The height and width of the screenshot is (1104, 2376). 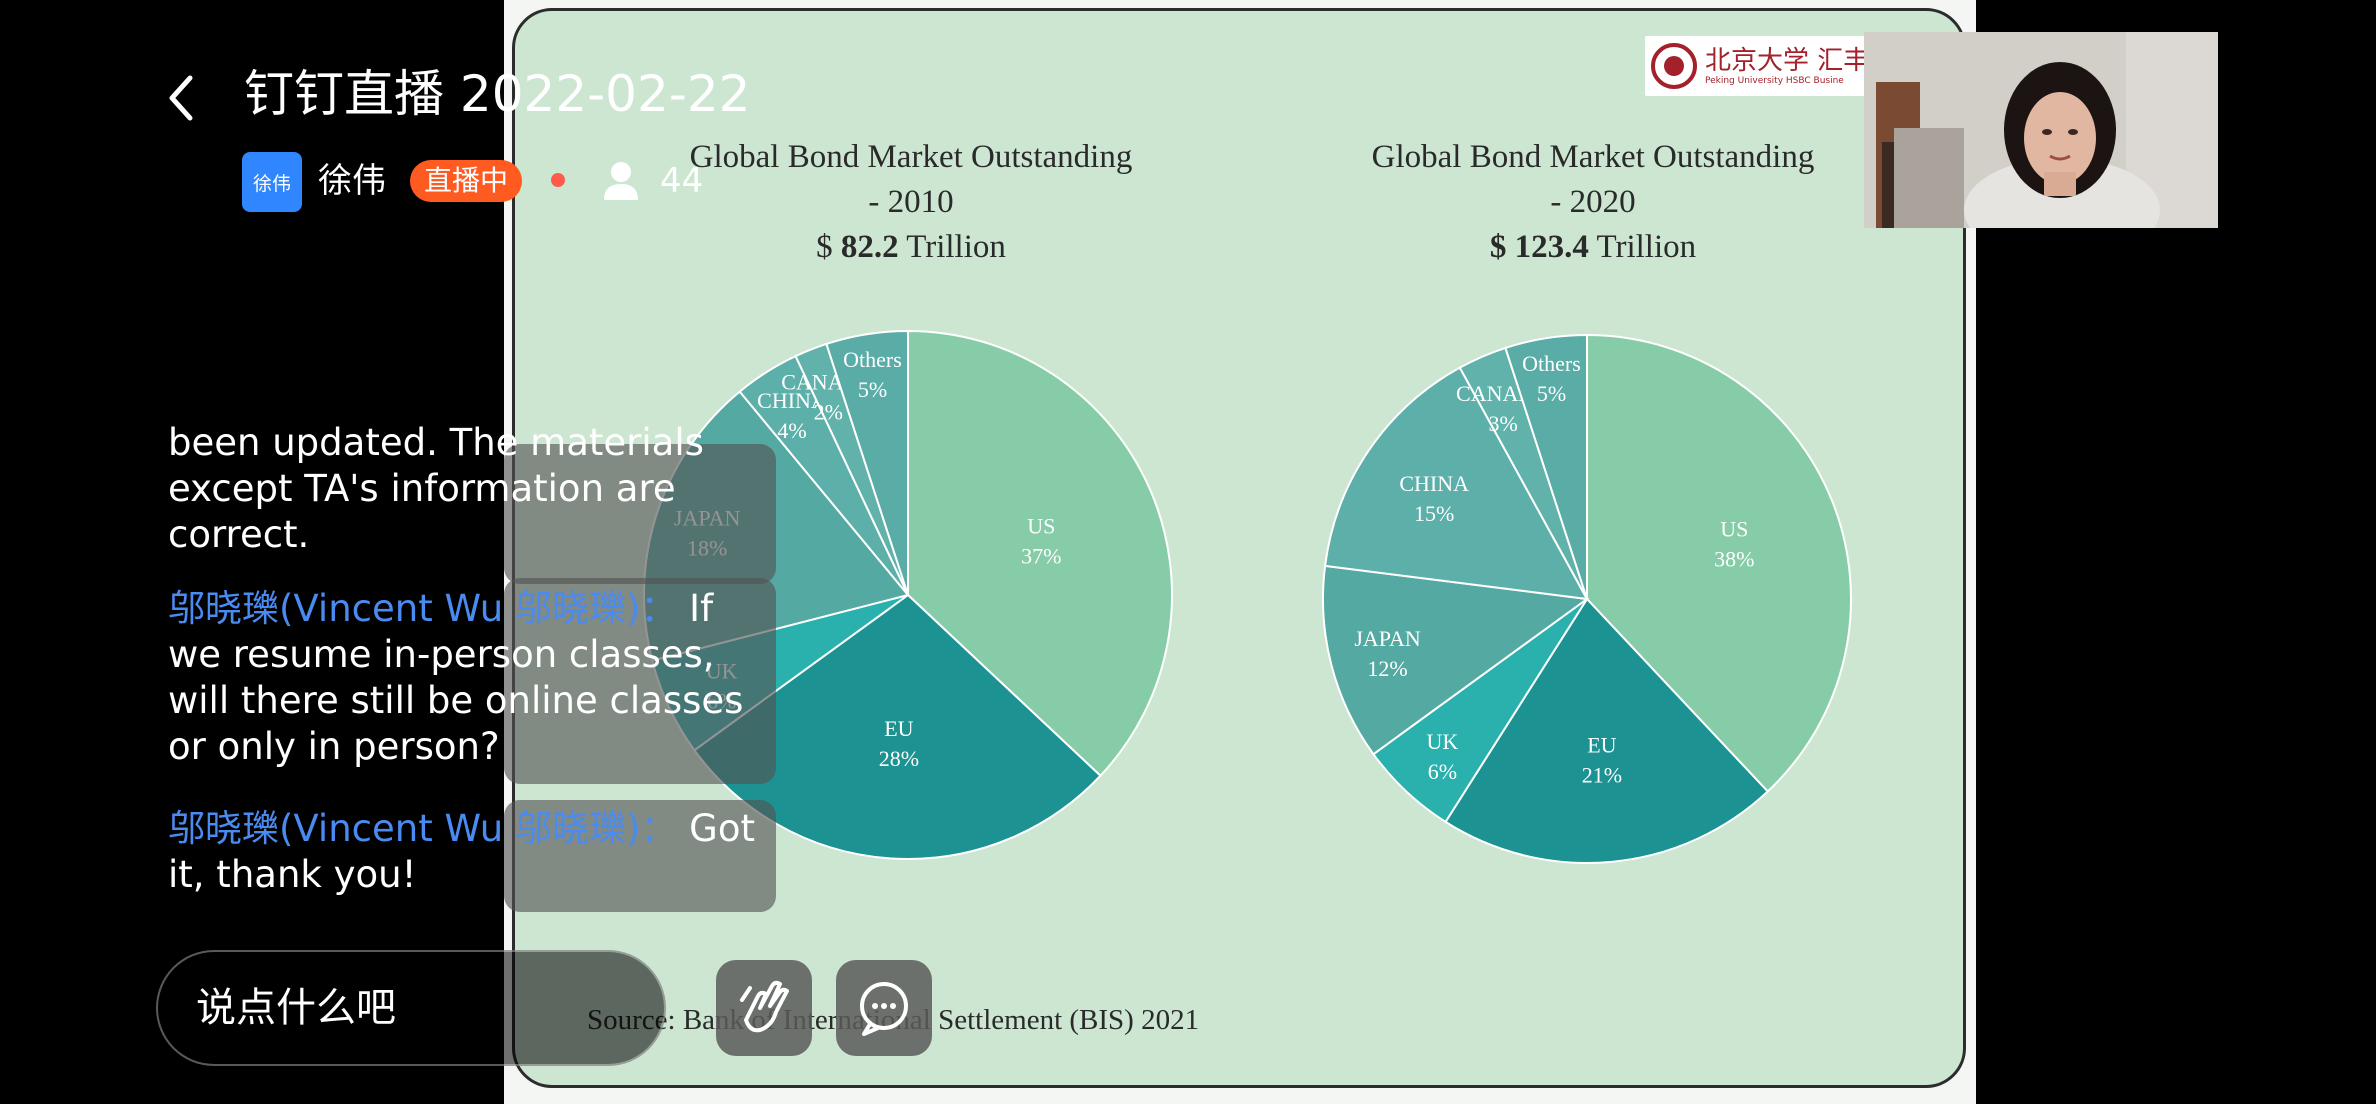 What do you see at coordinates (558, 180) in the screenshot?
I see `live-dot-icon` at bounding box center [558, 180].